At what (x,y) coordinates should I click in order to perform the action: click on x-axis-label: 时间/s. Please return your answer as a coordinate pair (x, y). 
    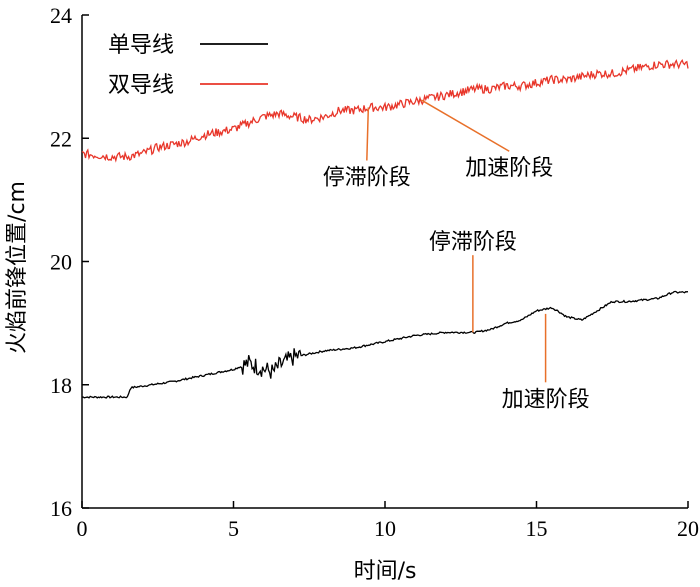
    Looking at the image, I should click on (385, 571).